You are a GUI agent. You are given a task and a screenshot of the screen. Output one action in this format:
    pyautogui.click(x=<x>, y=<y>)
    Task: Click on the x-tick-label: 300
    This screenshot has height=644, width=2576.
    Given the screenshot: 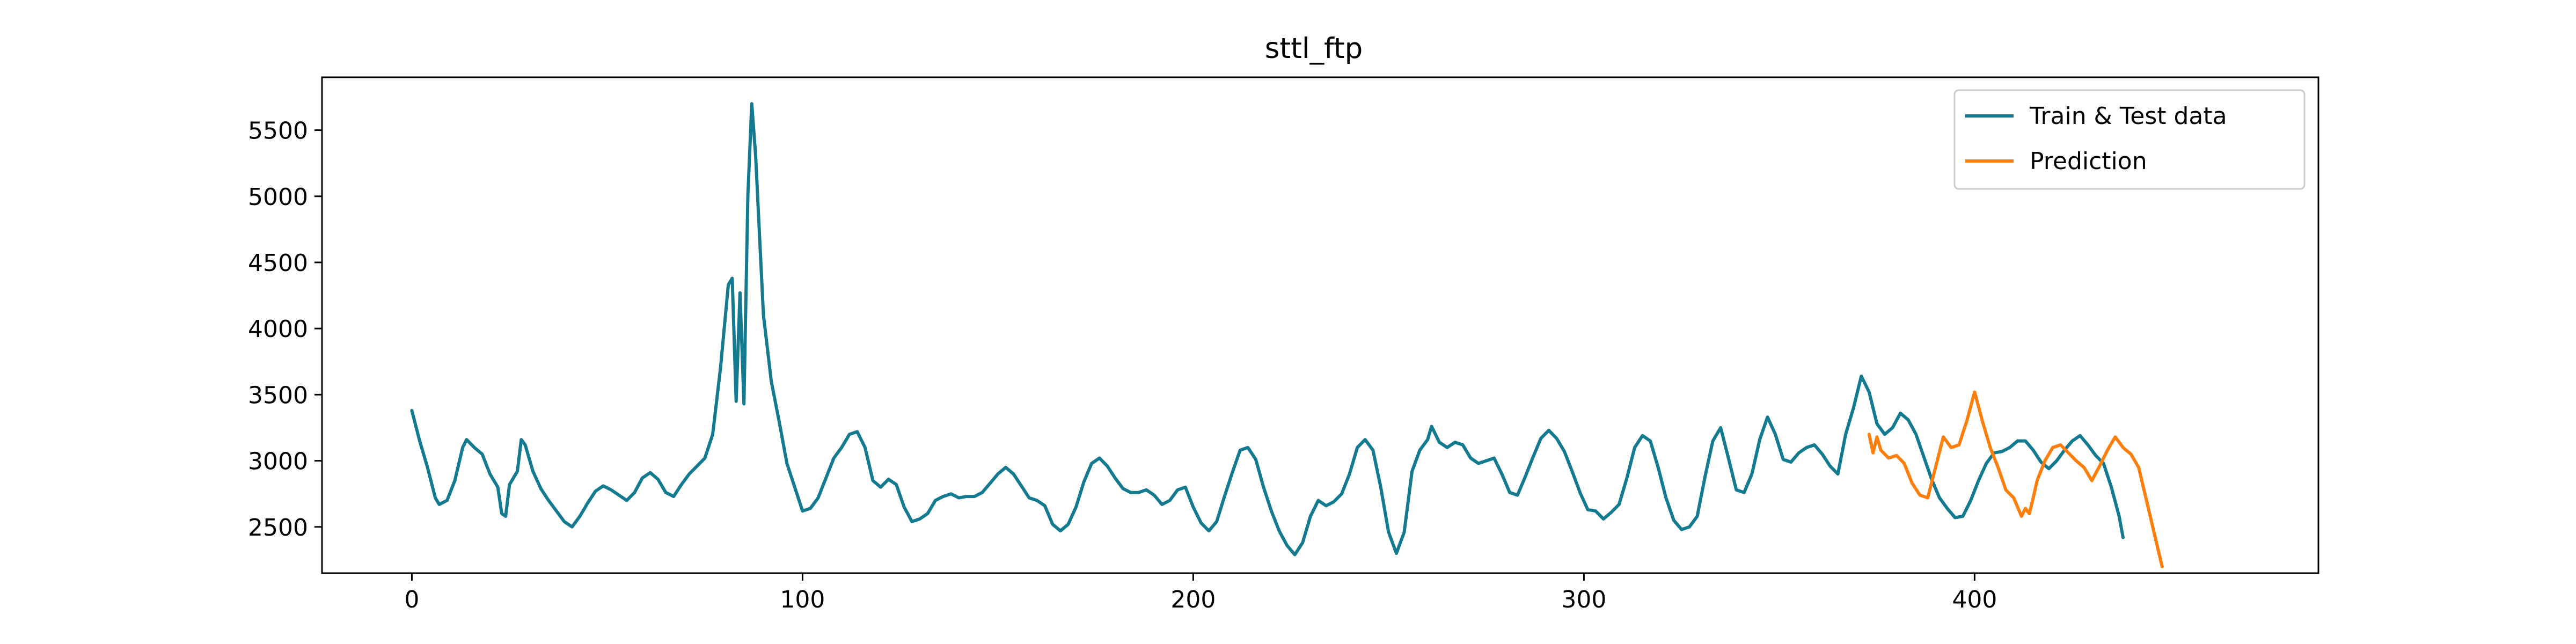 What is the action you would take?
    pyautogui.click(x=1583, y=599)
    